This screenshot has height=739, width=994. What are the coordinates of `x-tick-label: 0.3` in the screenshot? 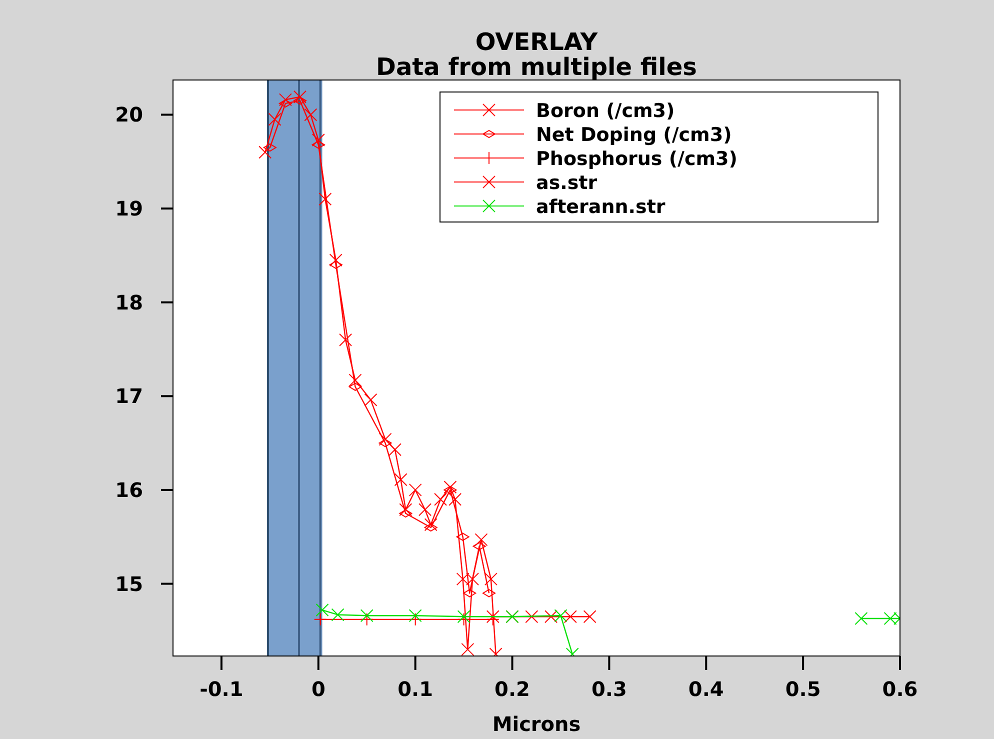 It's located at (609, 689).